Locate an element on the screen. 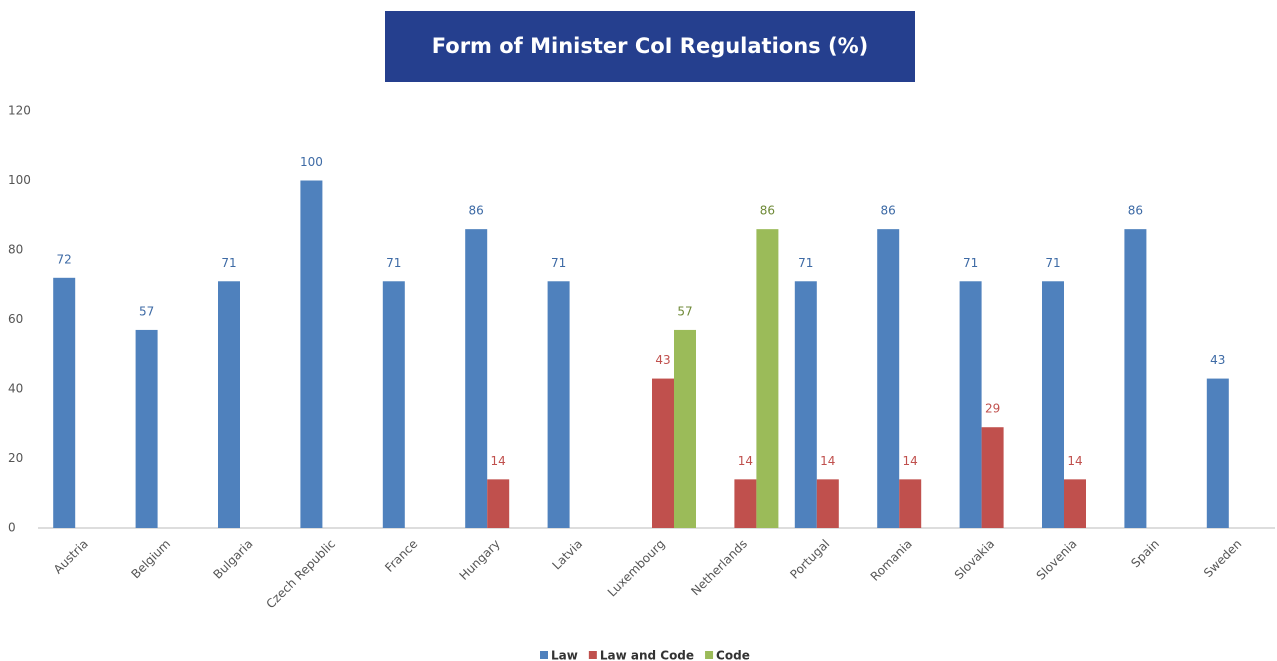 The image size is (1277, 661). x-tick-label: Portugal is located at coordinates (809, 559).